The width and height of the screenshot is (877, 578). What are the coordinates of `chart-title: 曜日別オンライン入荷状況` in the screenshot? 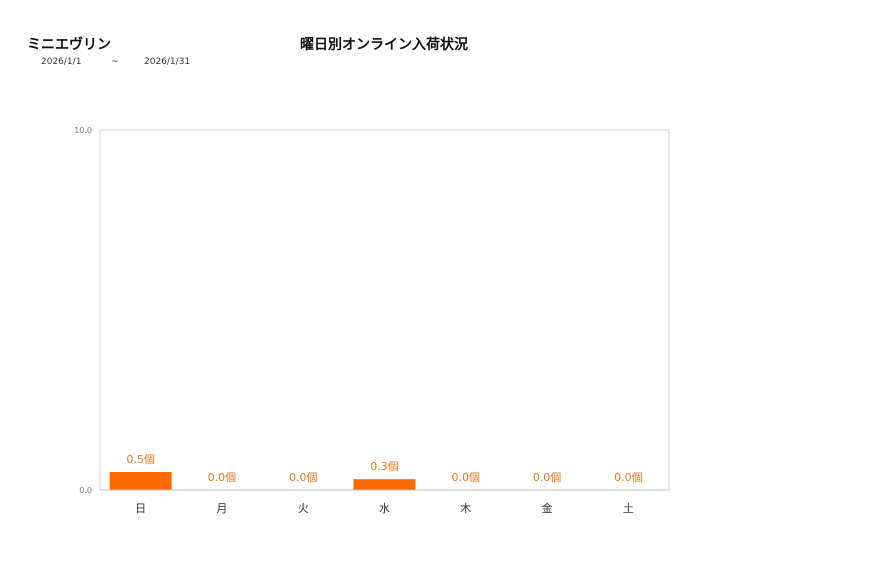 It's located at (384, 45).